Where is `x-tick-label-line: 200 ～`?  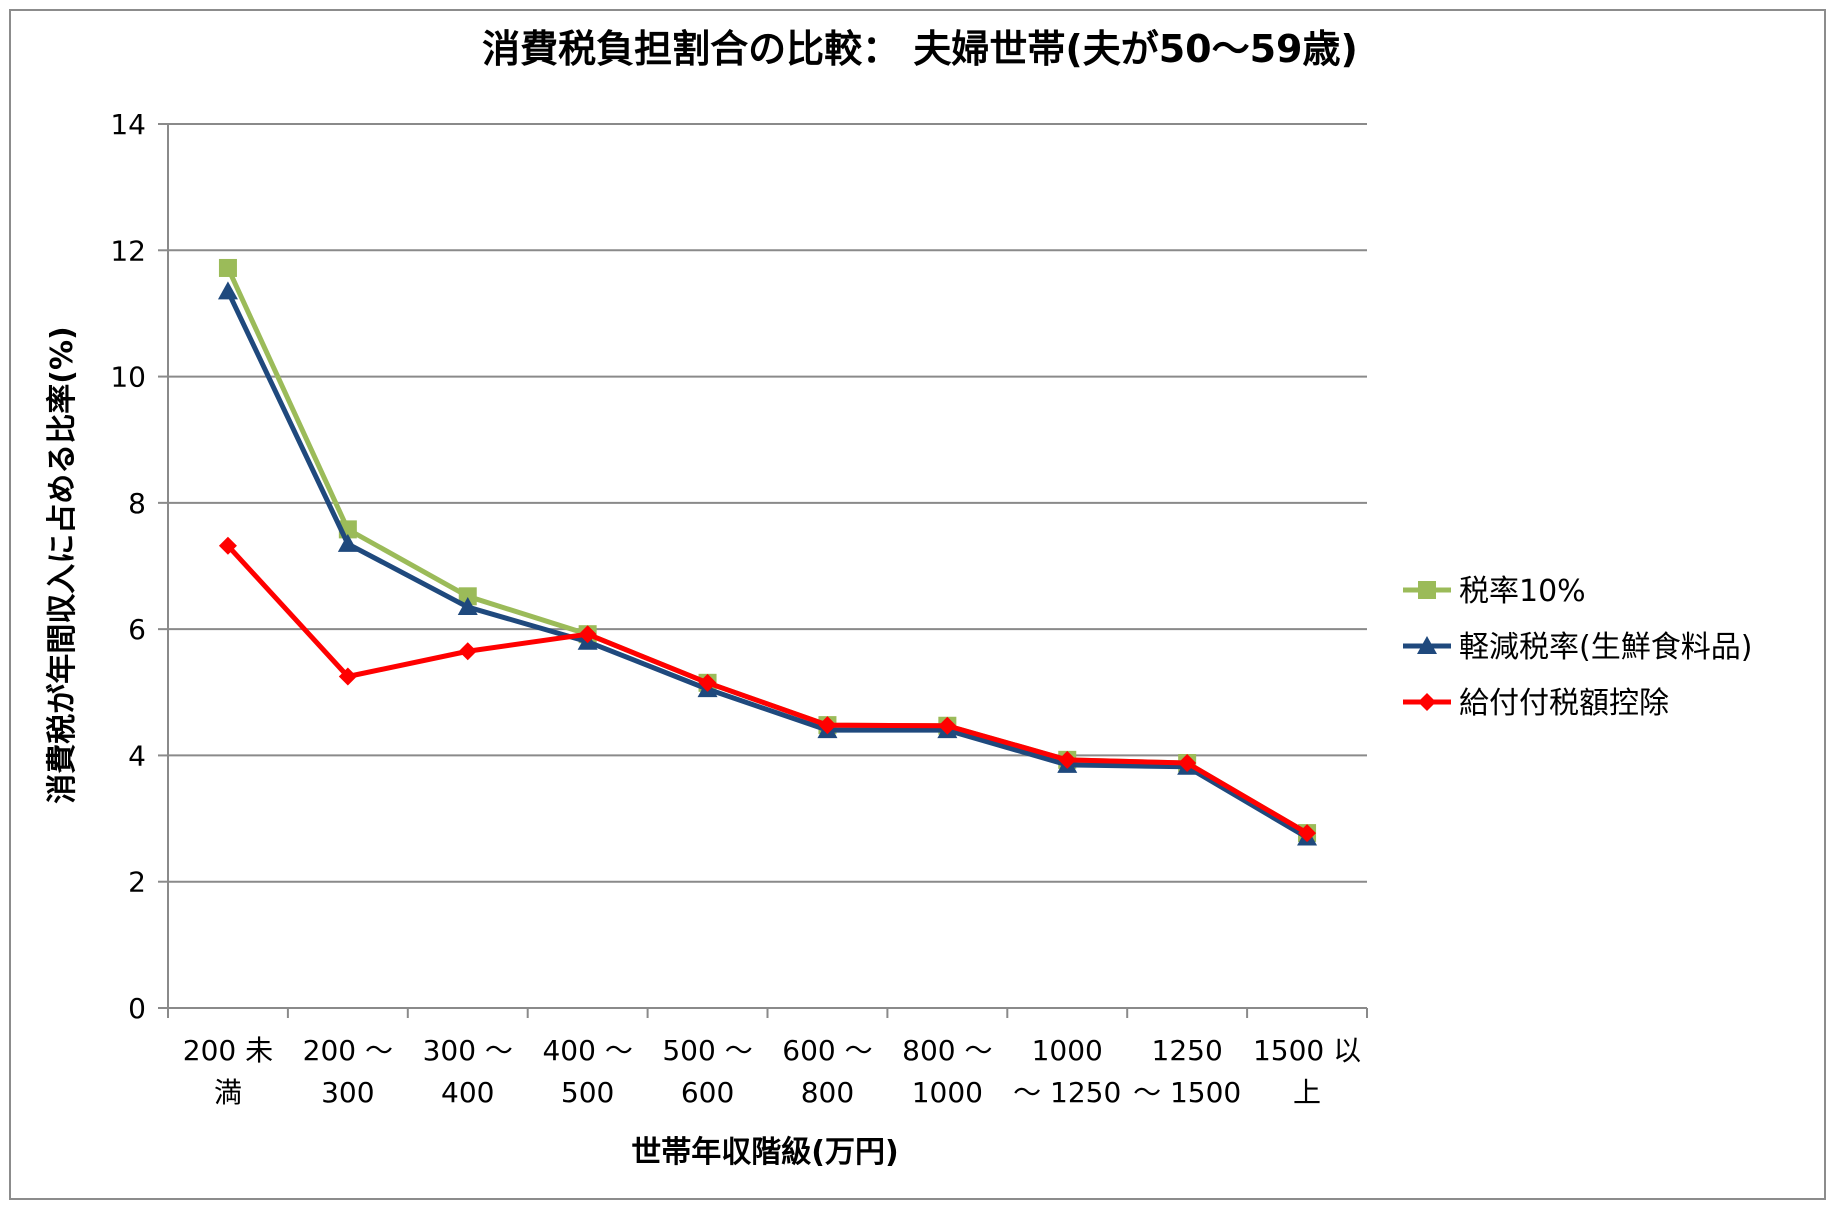
x-tick-label-line: 200 ～ is located at coordinates (348, 1050).